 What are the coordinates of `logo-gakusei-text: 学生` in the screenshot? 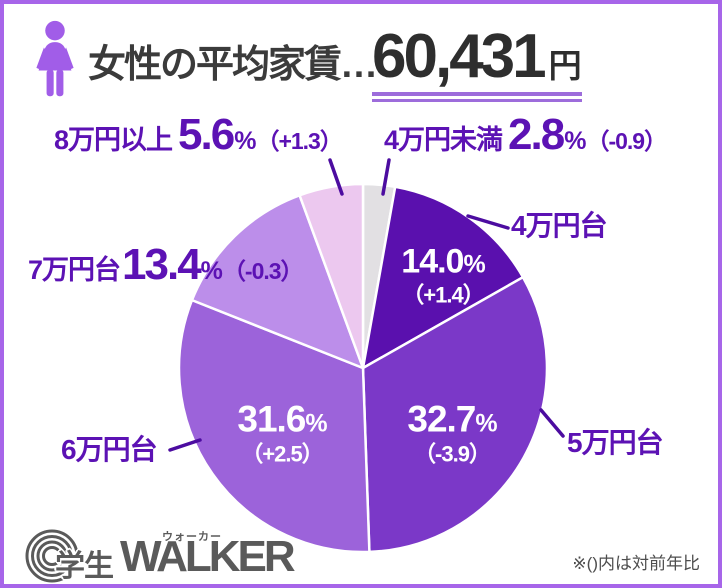 It's located at (84, 566).